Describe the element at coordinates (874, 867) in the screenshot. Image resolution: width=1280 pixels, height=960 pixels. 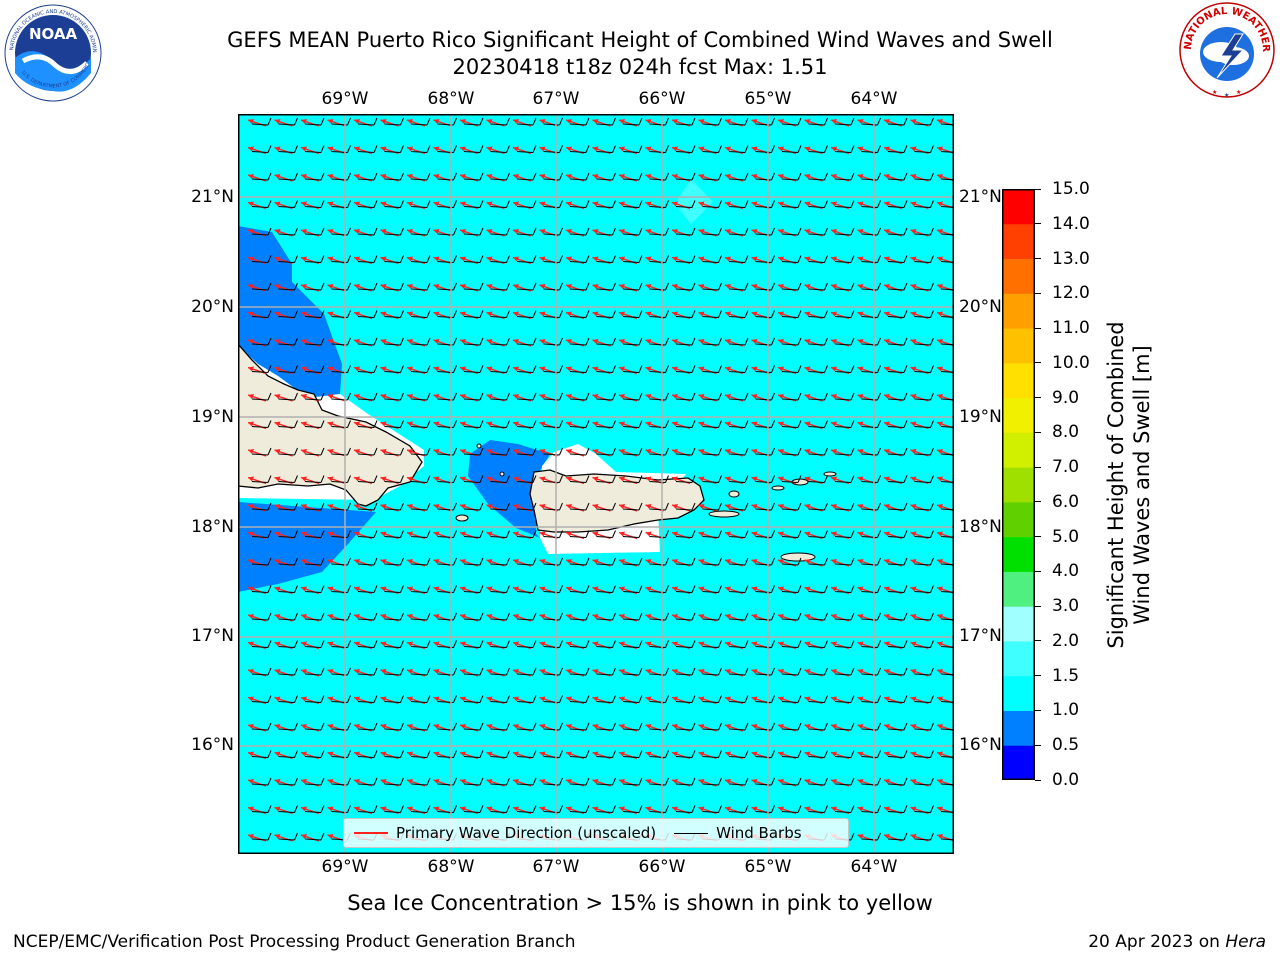
I see `lon-label-bottom: 64°W` at that location.